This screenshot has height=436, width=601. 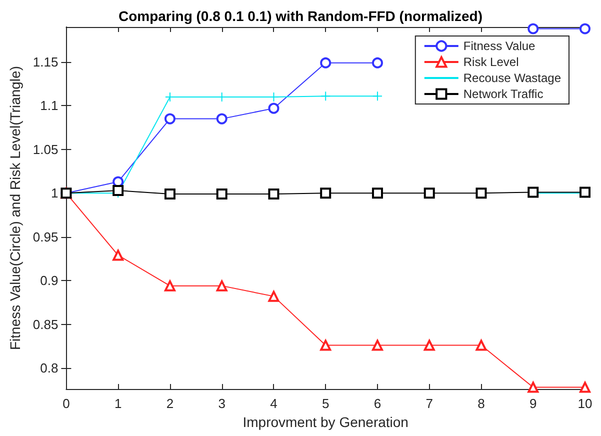 What do you see at coordinates (49, 280) in the screenshot?
I see `y-tick-label: 0.9` at bounding box center [49, 280].